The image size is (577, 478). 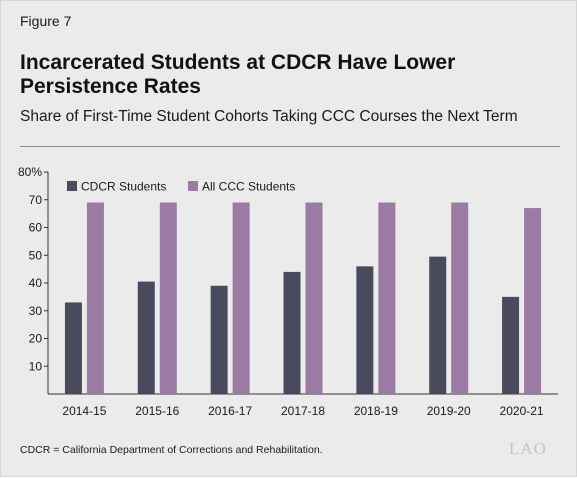 I want to click on legend-label: CDCR Students, so click(x=123, y=187).